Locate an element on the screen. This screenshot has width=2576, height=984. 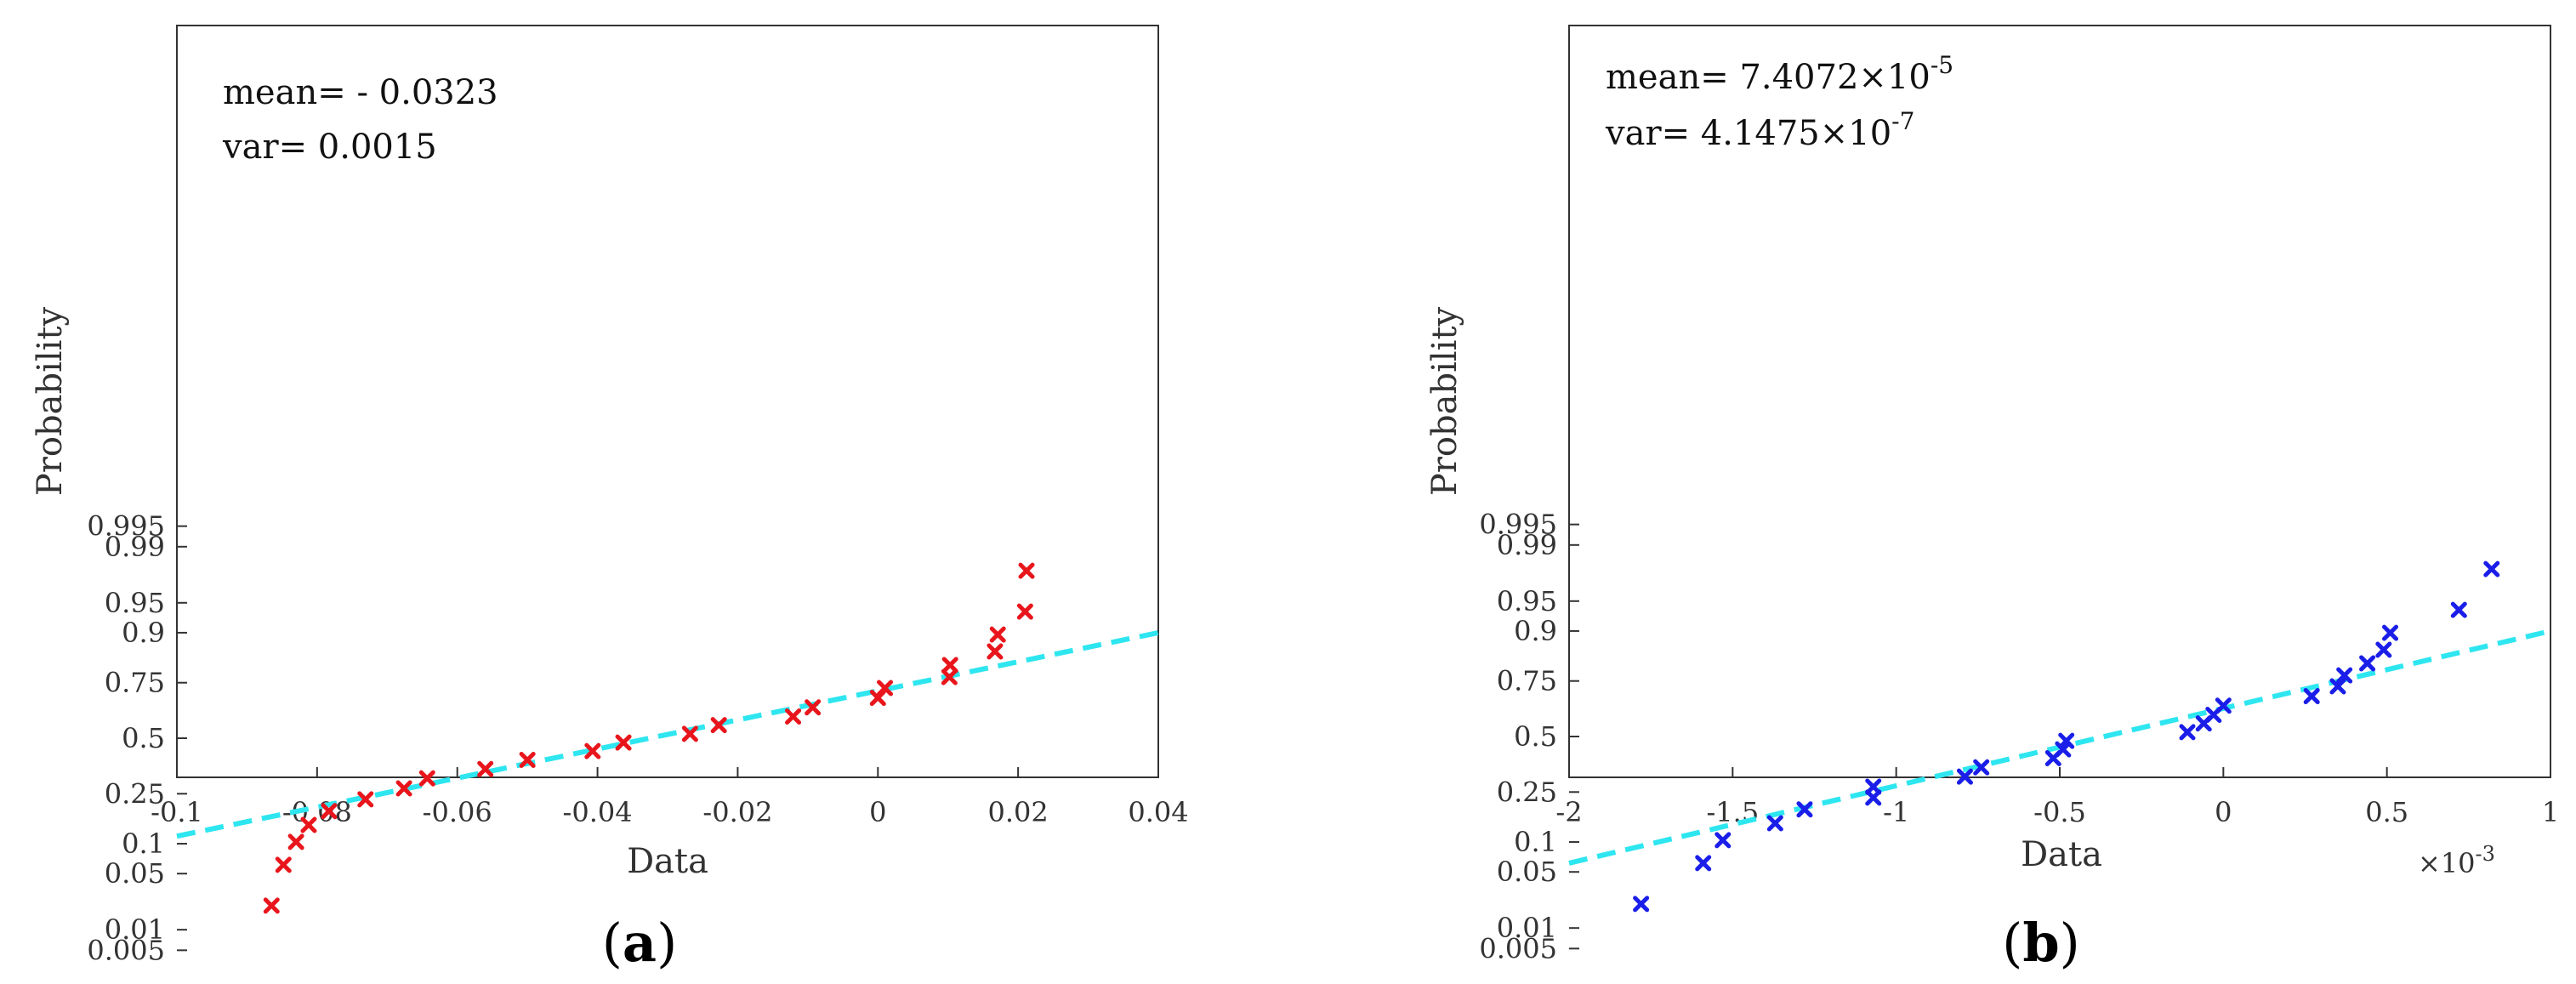
chart-b-x-axis-label: Data is located at coordinates (2061, 854).